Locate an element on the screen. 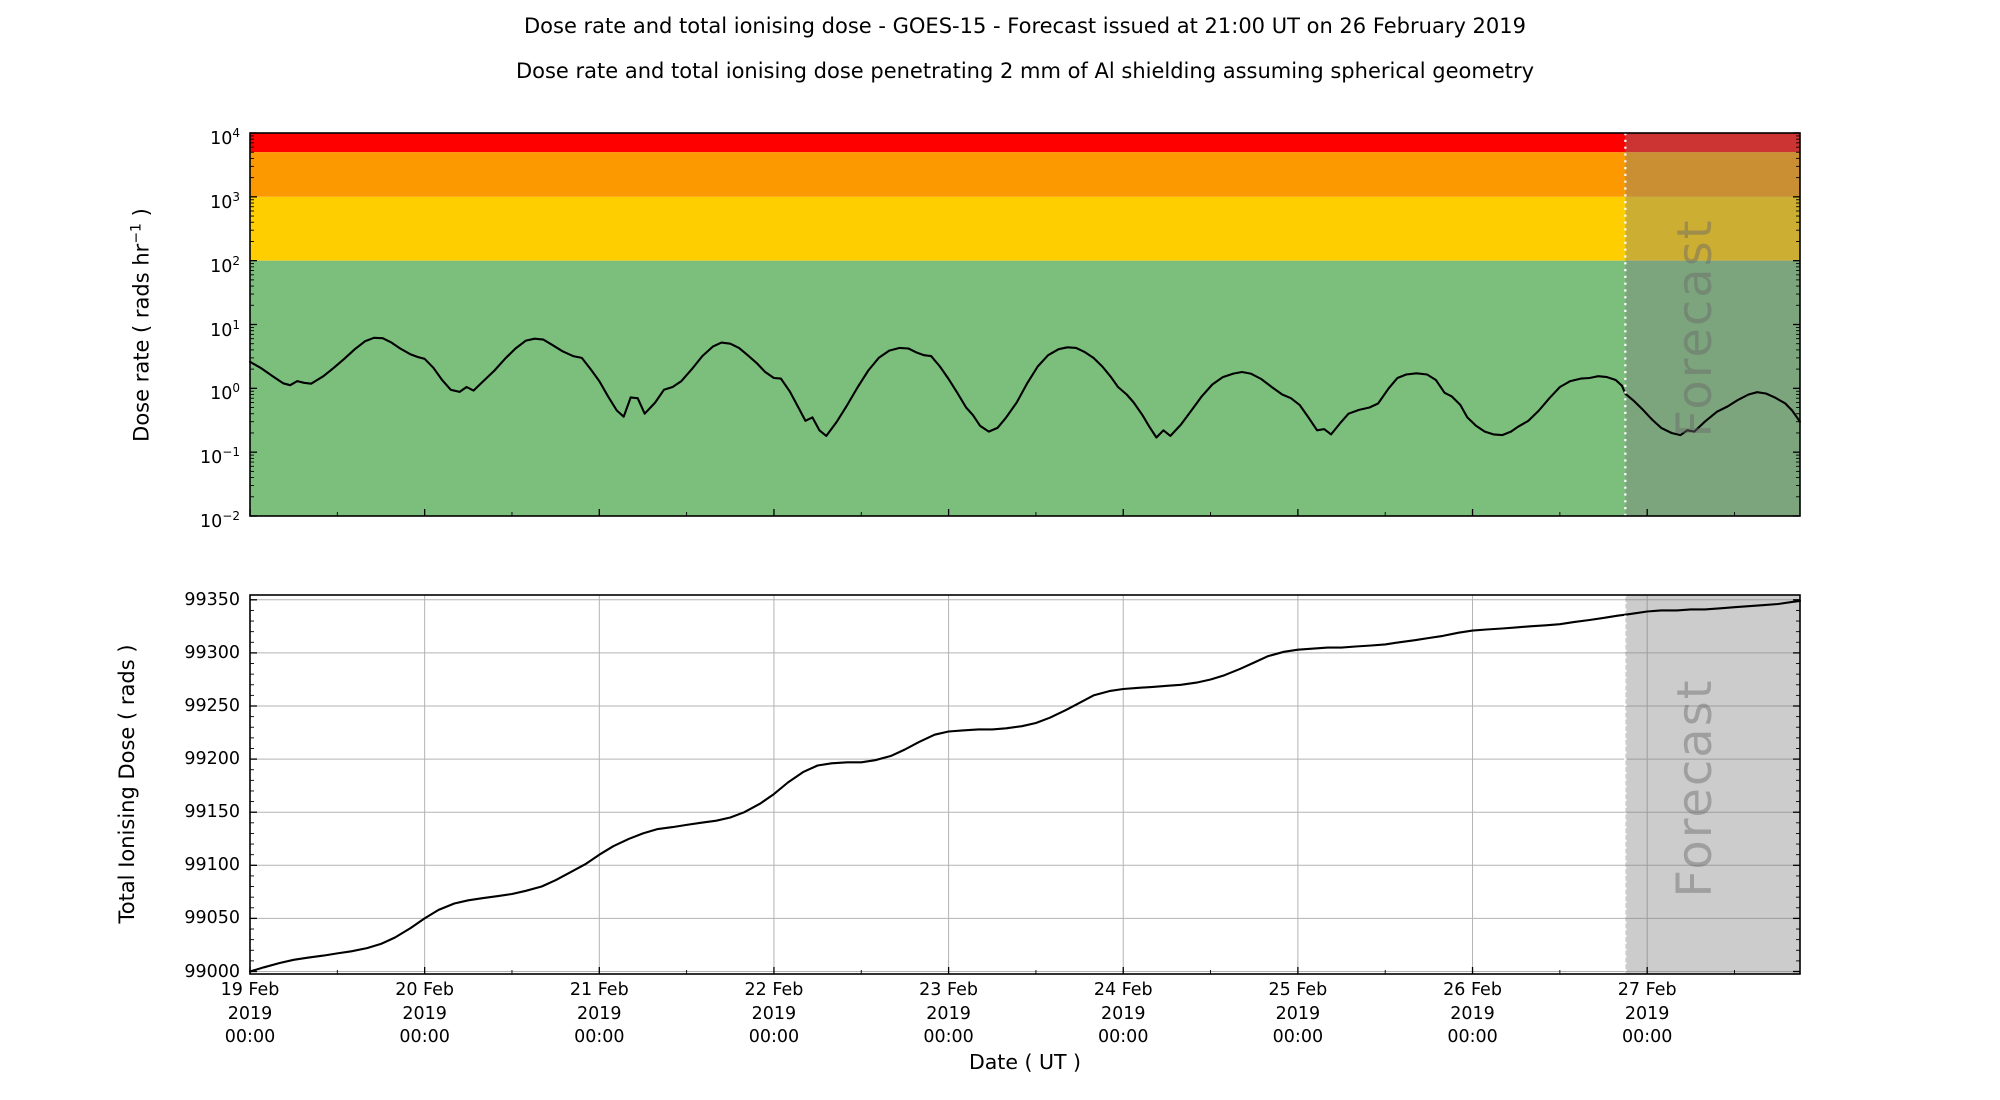 Image resolution: width=2000 pixels, height=1100 pixels. total-dose-y-tick: 99100 is located at coordinates (212, 865).